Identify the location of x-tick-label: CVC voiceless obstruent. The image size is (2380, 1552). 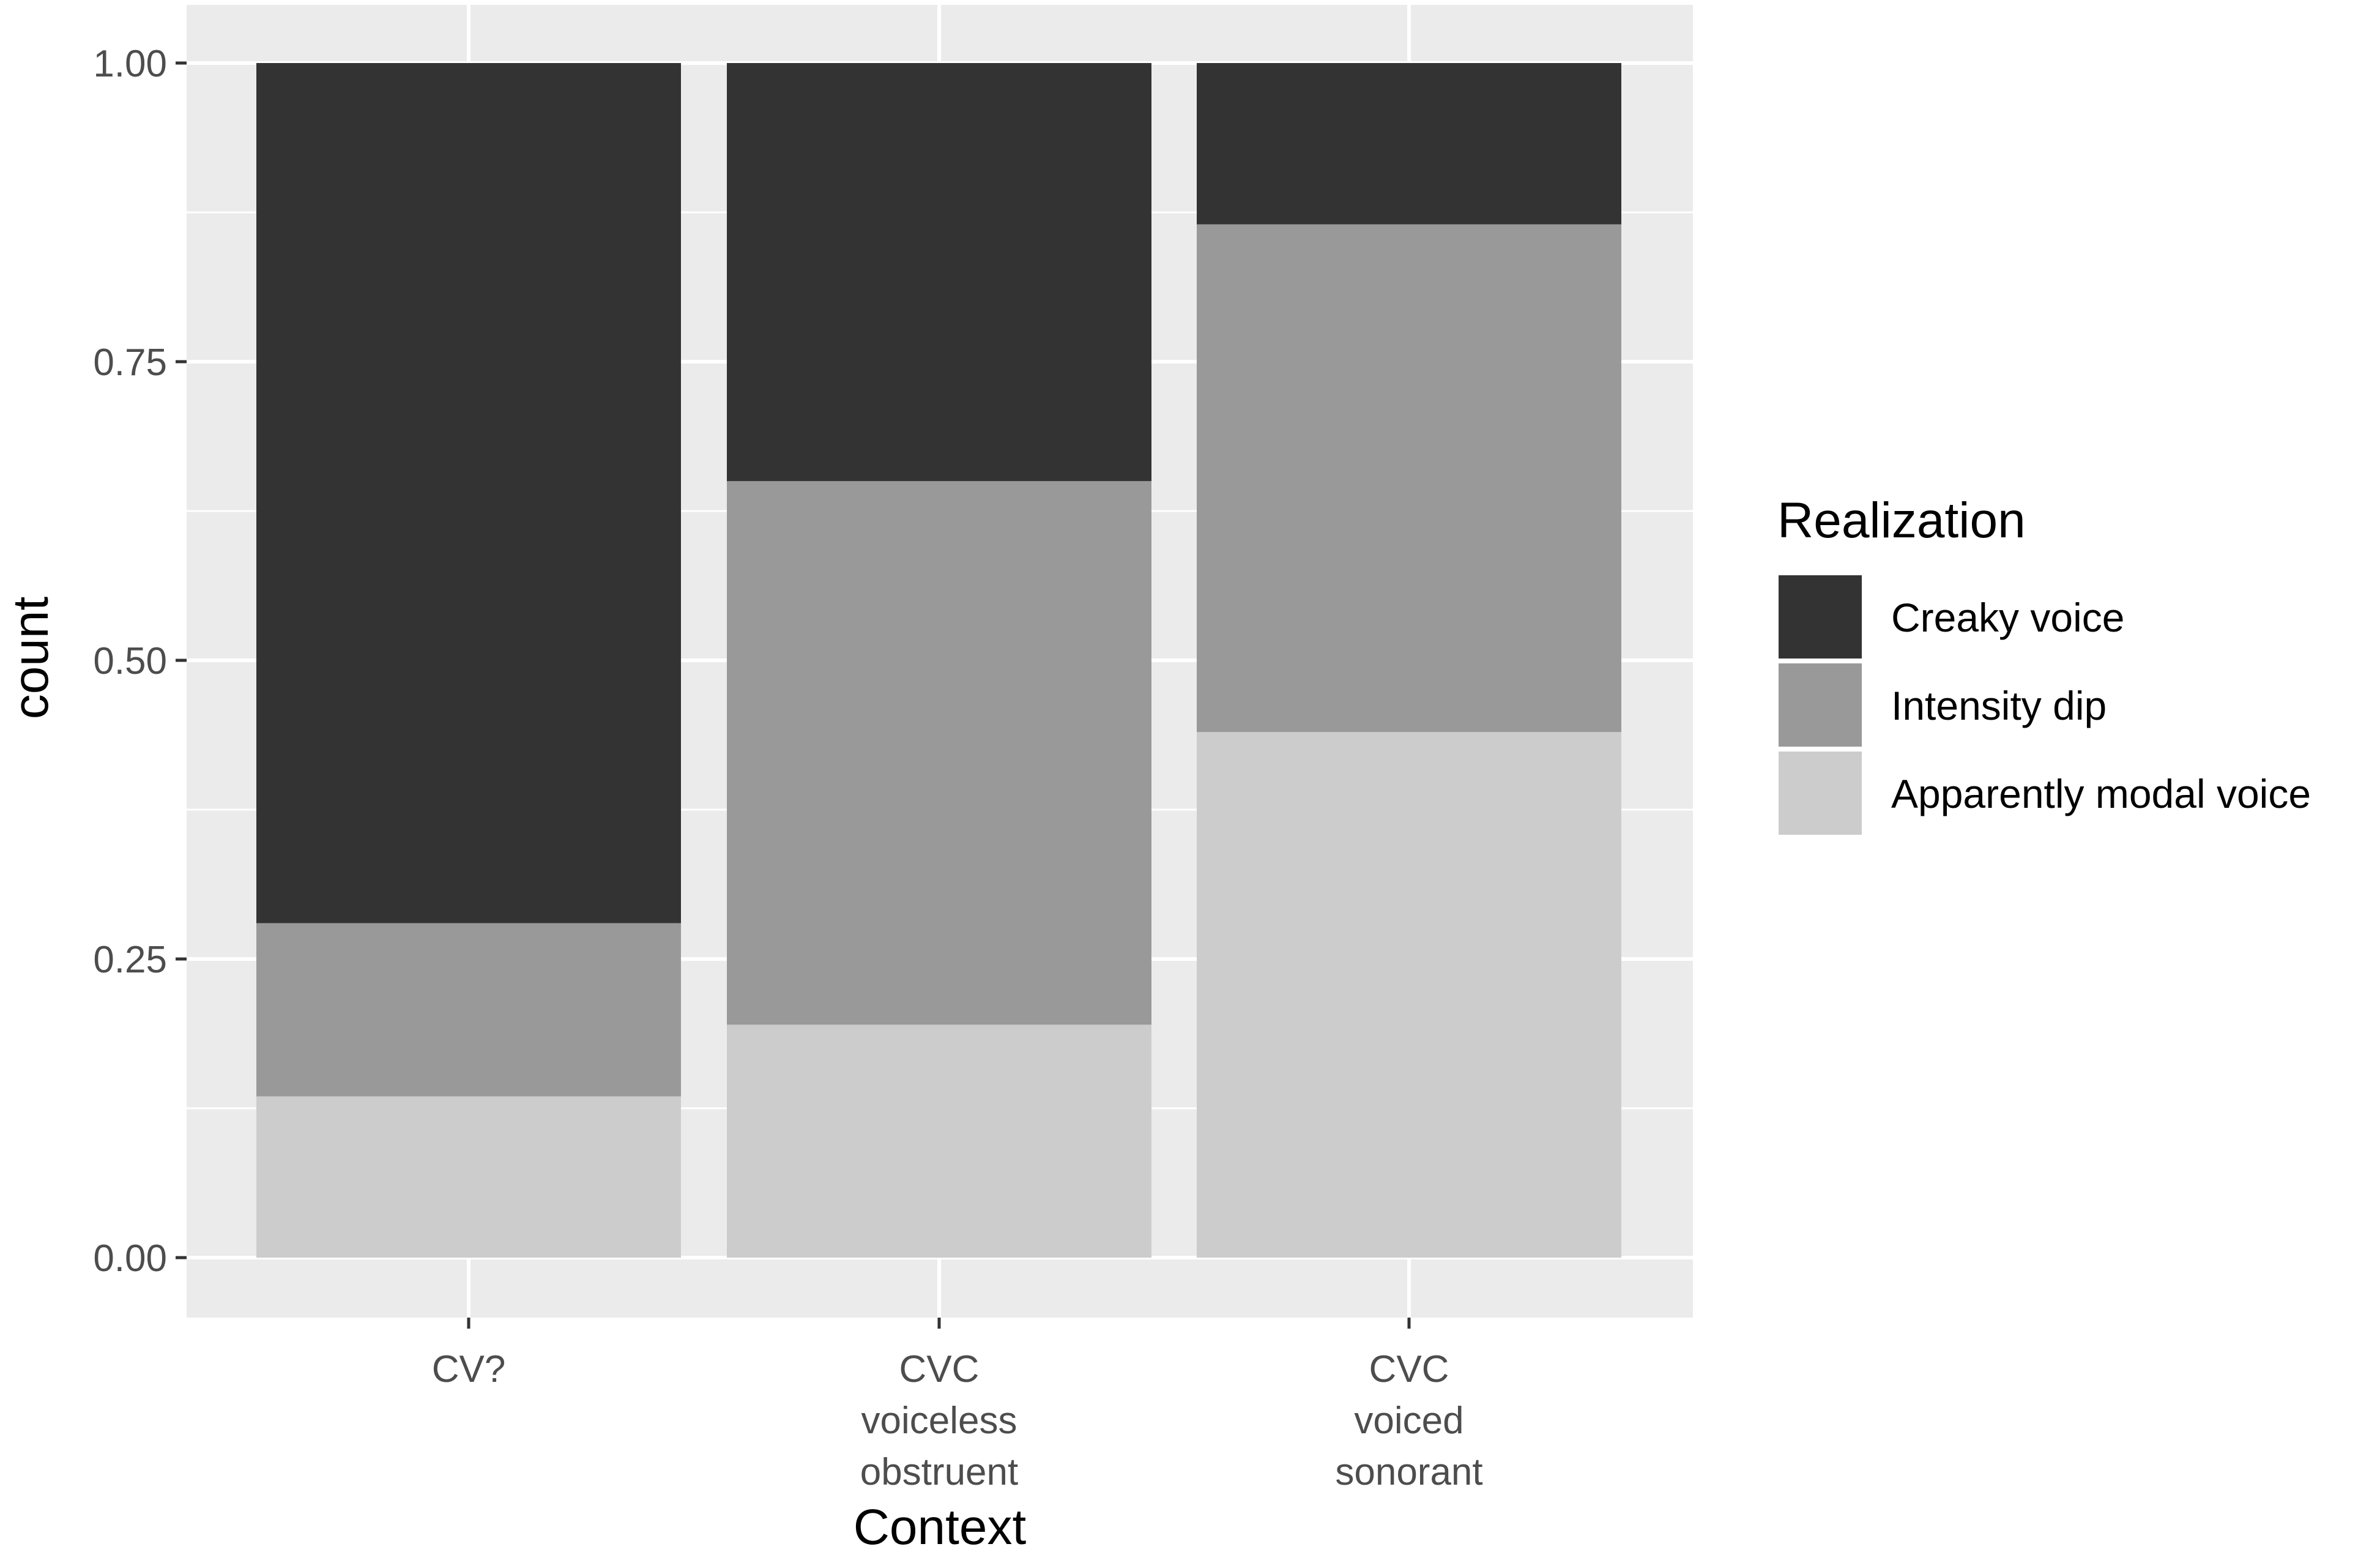
(940, 1420).